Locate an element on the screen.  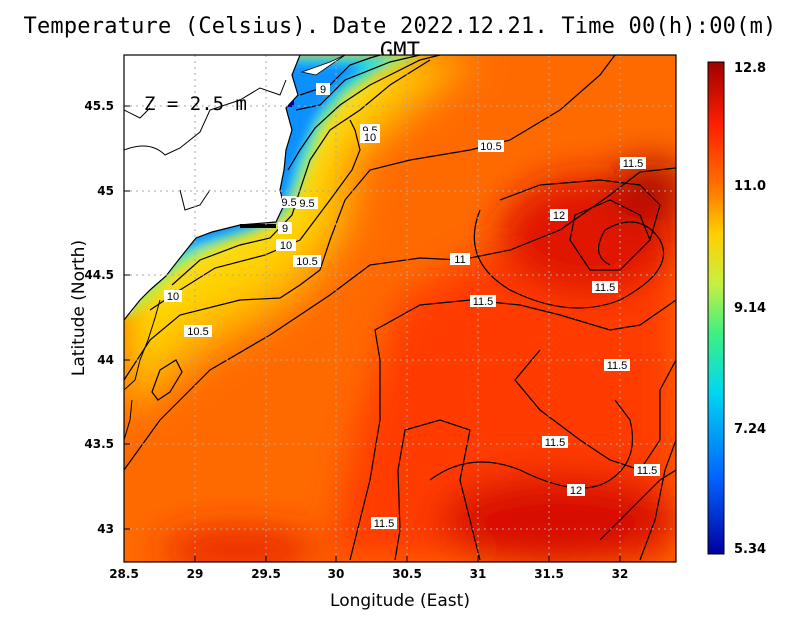
svg-text: 11 is located at coordinates (459, 260).